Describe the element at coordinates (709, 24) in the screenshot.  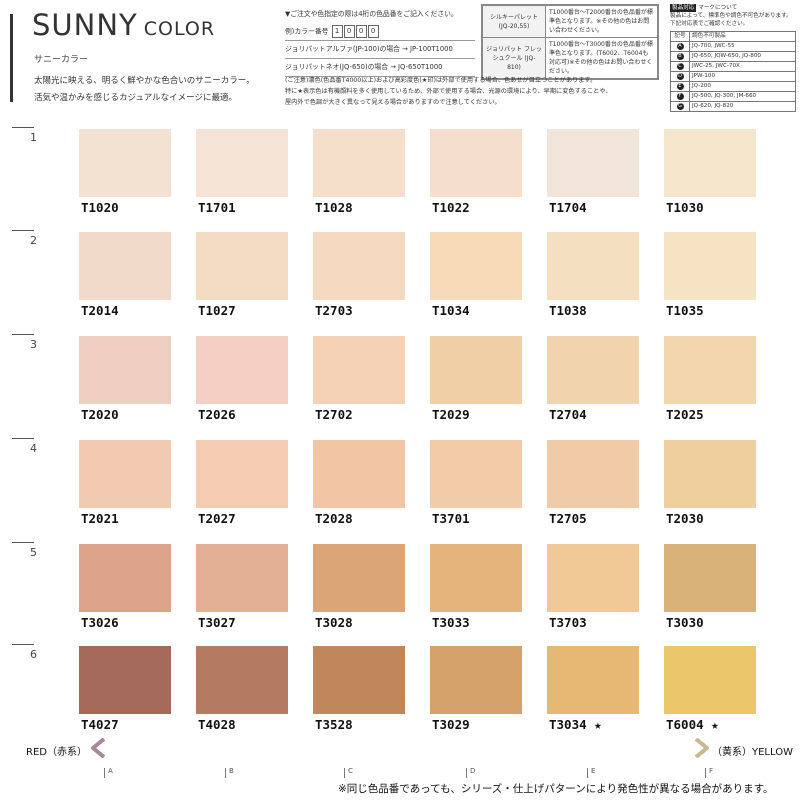
I see `legend-note-line: 下記対応表でご確認ください。` at that location.